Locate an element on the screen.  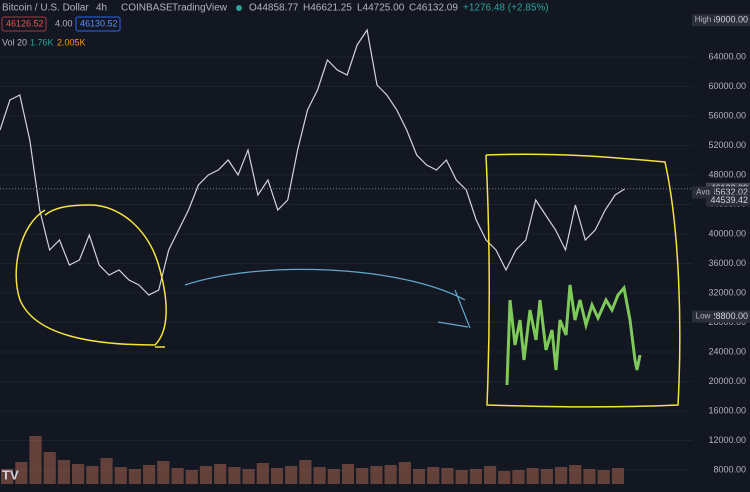
marker-tag: High is located at coordinates (703, 19).